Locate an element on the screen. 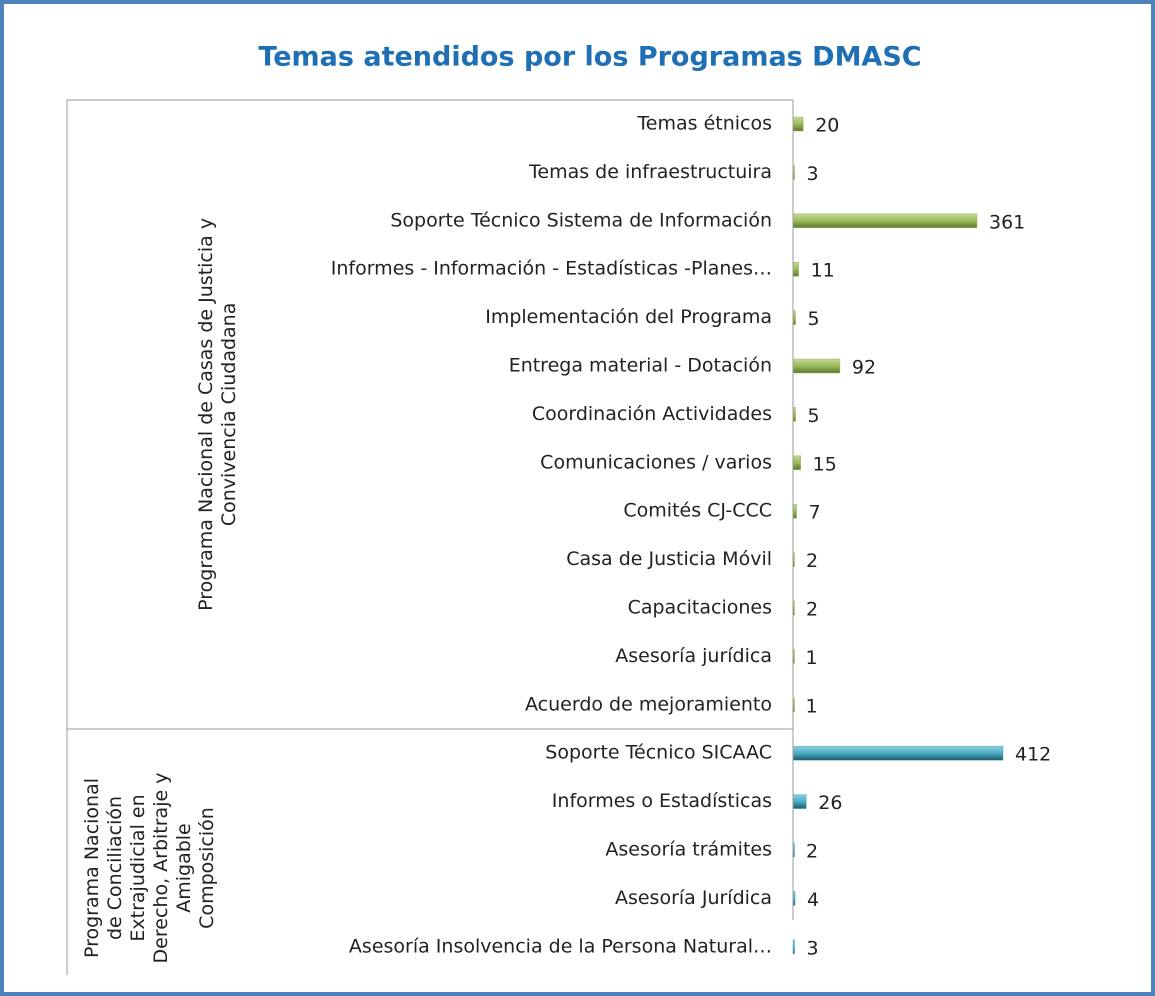 The image size is (1155, 996). value-label: 4 is located at coordinates (813, 900).